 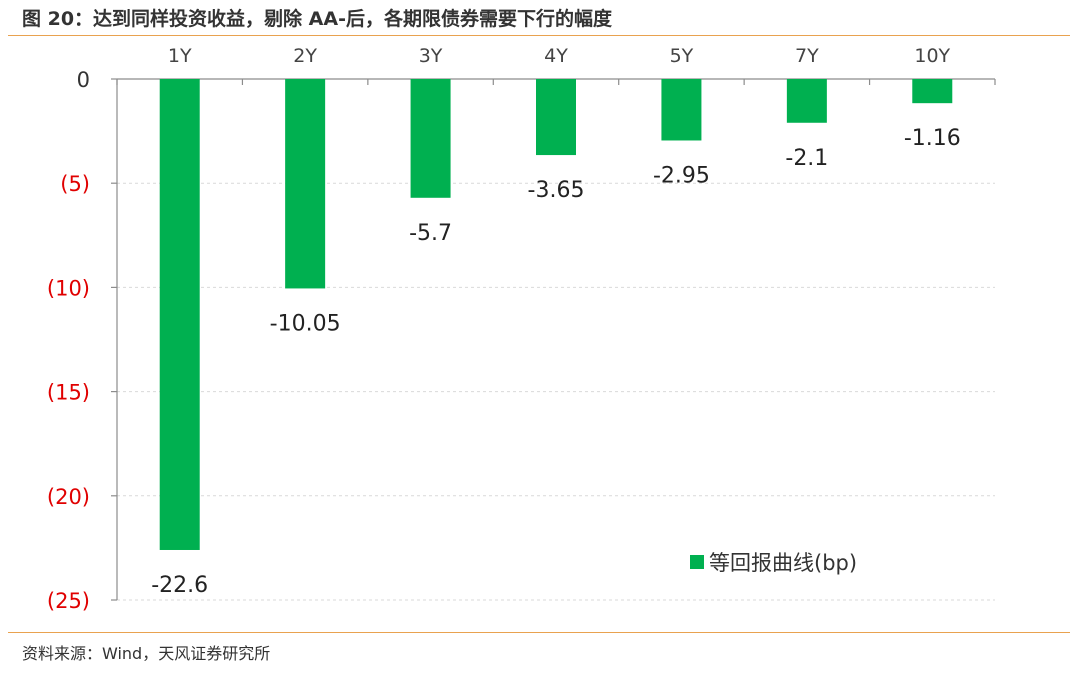 I want to click on legend: 等回报曲线(bp), so click(x=773, y=563).